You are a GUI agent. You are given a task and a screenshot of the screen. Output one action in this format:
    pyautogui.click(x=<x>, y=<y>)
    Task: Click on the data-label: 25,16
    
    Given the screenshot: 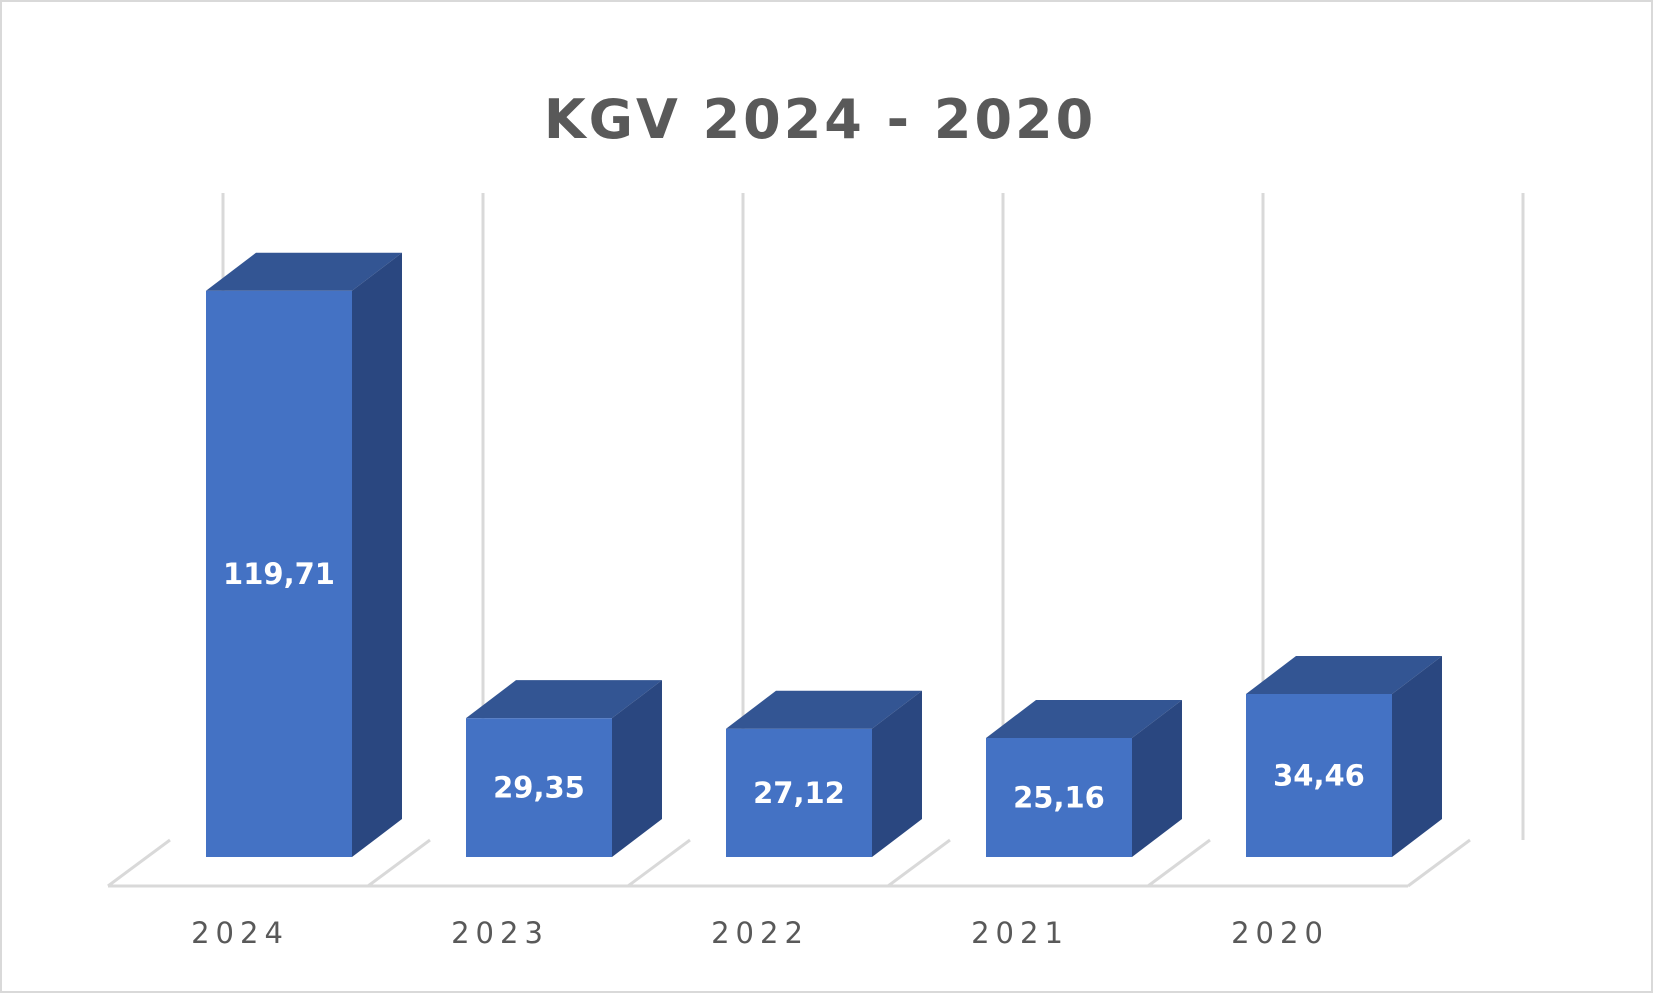 What is the action you would take?
    pyautogui.click(x=1059, y=797)
    